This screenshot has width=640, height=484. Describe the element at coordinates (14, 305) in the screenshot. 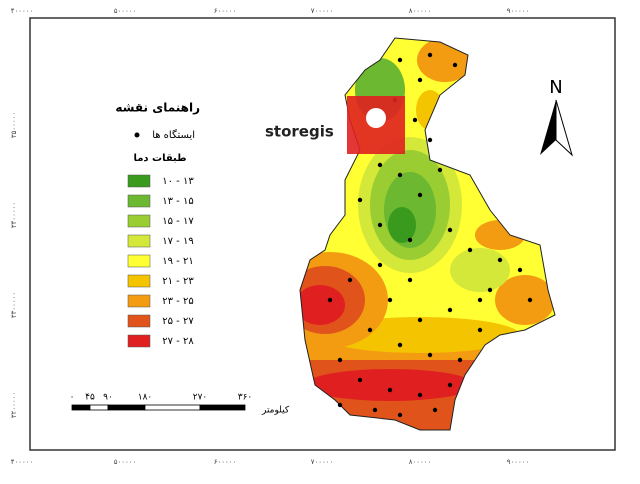

I see `grid-label-left: ۳۳۰۰۰۰۰` at that location.